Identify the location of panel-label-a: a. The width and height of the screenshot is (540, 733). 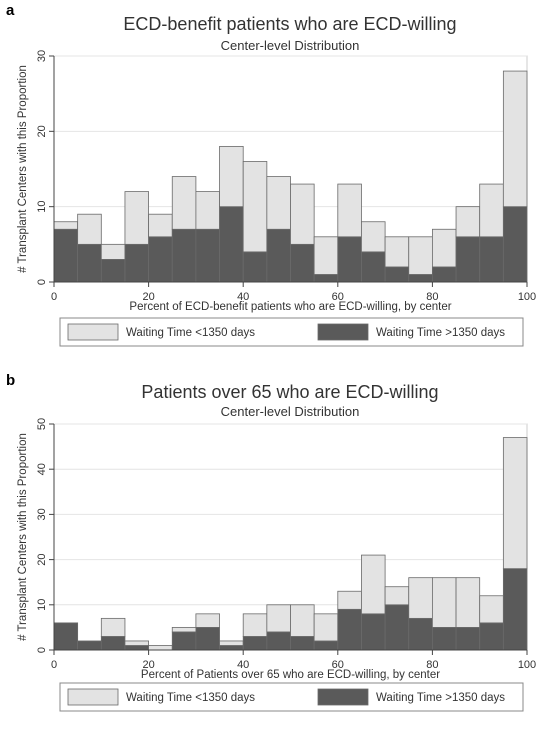
(10, 10).